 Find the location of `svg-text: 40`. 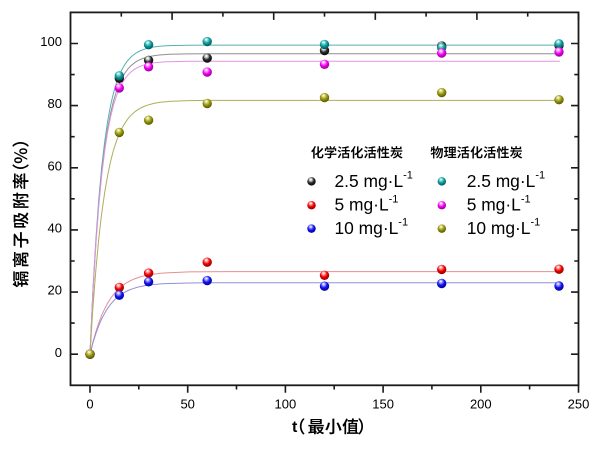

svg-text: 40 is located at coordinates (55, 228).